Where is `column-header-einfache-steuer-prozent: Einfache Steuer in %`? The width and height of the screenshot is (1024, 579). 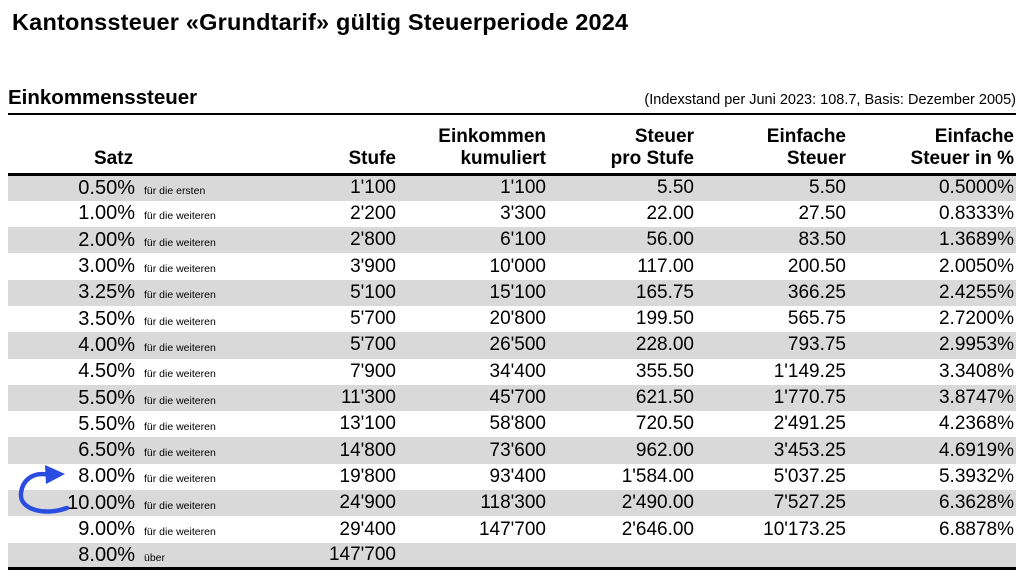 column-header-einfache-steuer-prozent: Einfache Steuer in % is located at coordinates (932, 148).